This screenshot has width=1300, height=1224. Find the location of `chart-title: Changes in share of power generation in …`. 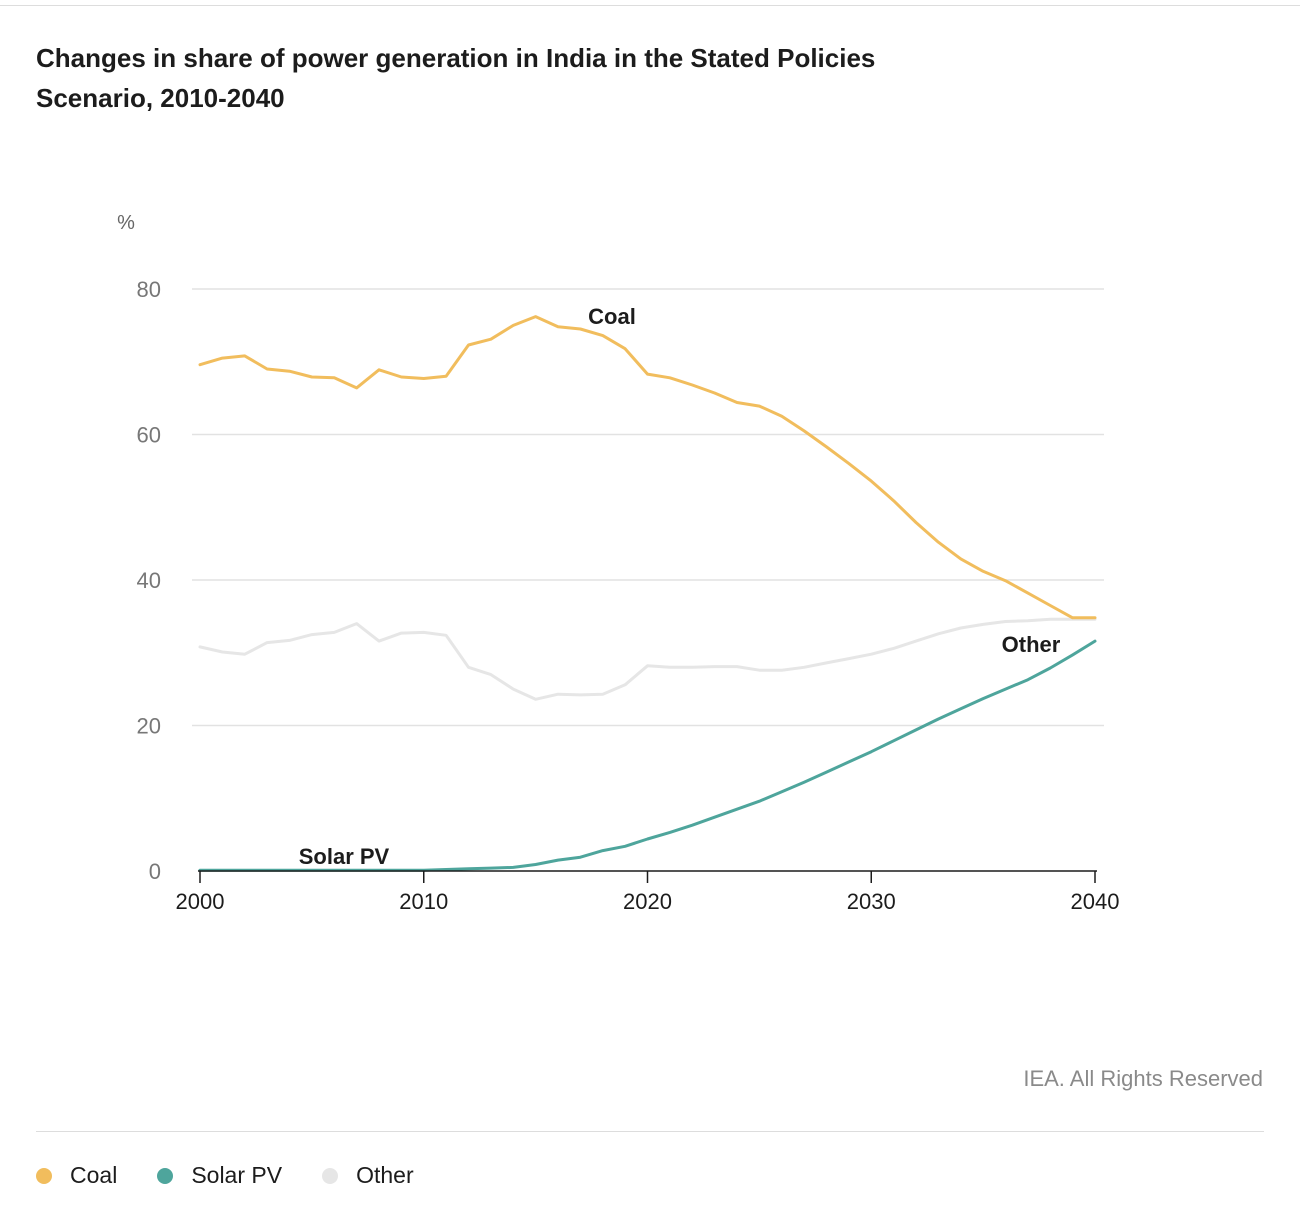

chart-title: Changes in share of power generation in … is located at coordinates (456, 78).